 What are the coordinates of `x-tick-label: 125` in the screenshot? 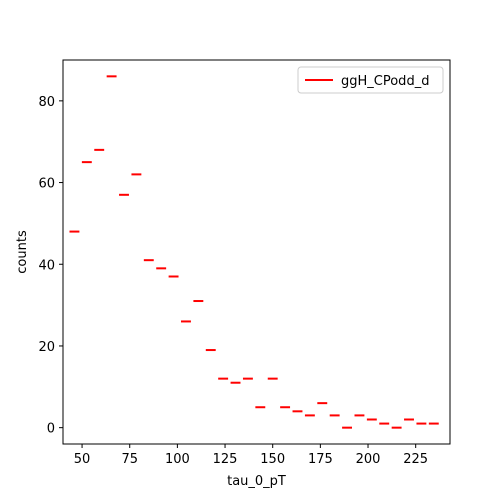 It's located at (225, 459).